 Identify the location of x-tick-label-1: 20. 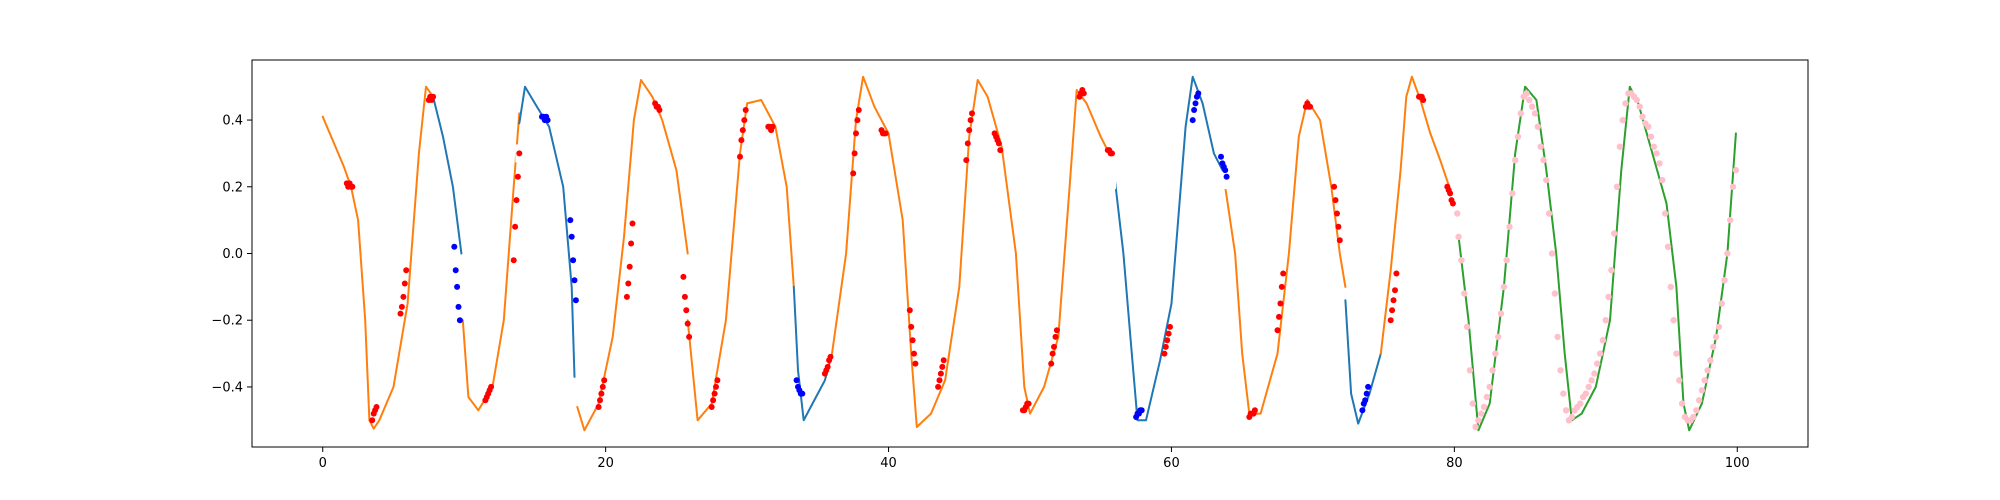
(605, 463).